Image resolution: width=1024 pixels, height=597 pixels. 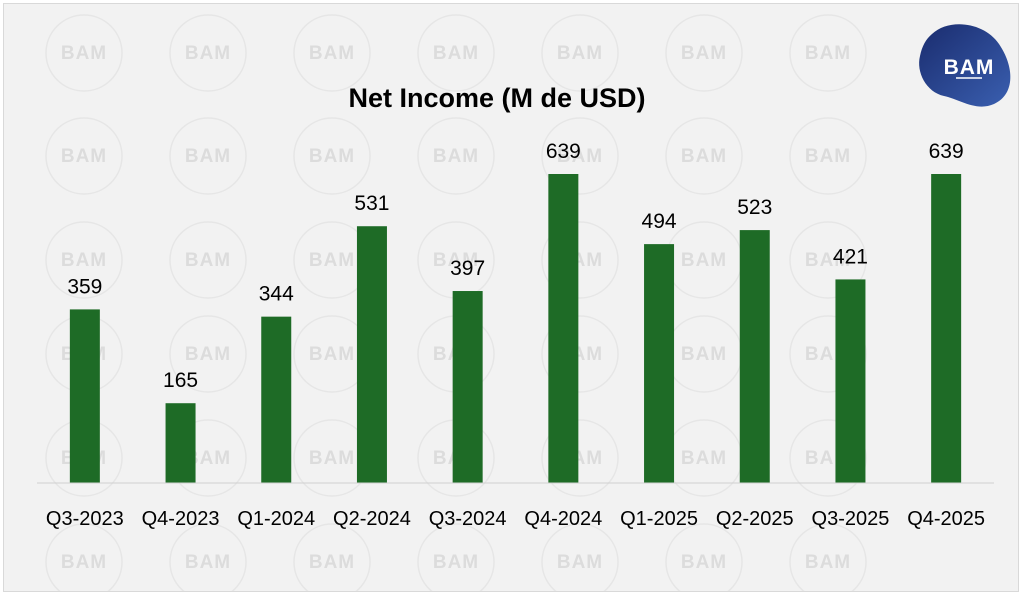 What do you see at coordinates (84, 396) in the screenshot?
I see `bar-q3-2023` at bounding box center [84, 396].